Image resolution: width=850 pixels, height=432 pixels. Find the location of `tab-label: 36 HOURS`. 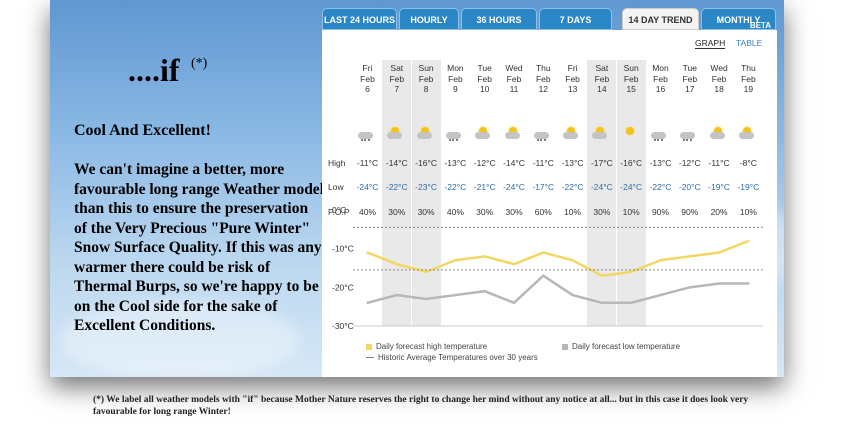

tab-label: 36 HOURS is located at coordinates (499, 20).